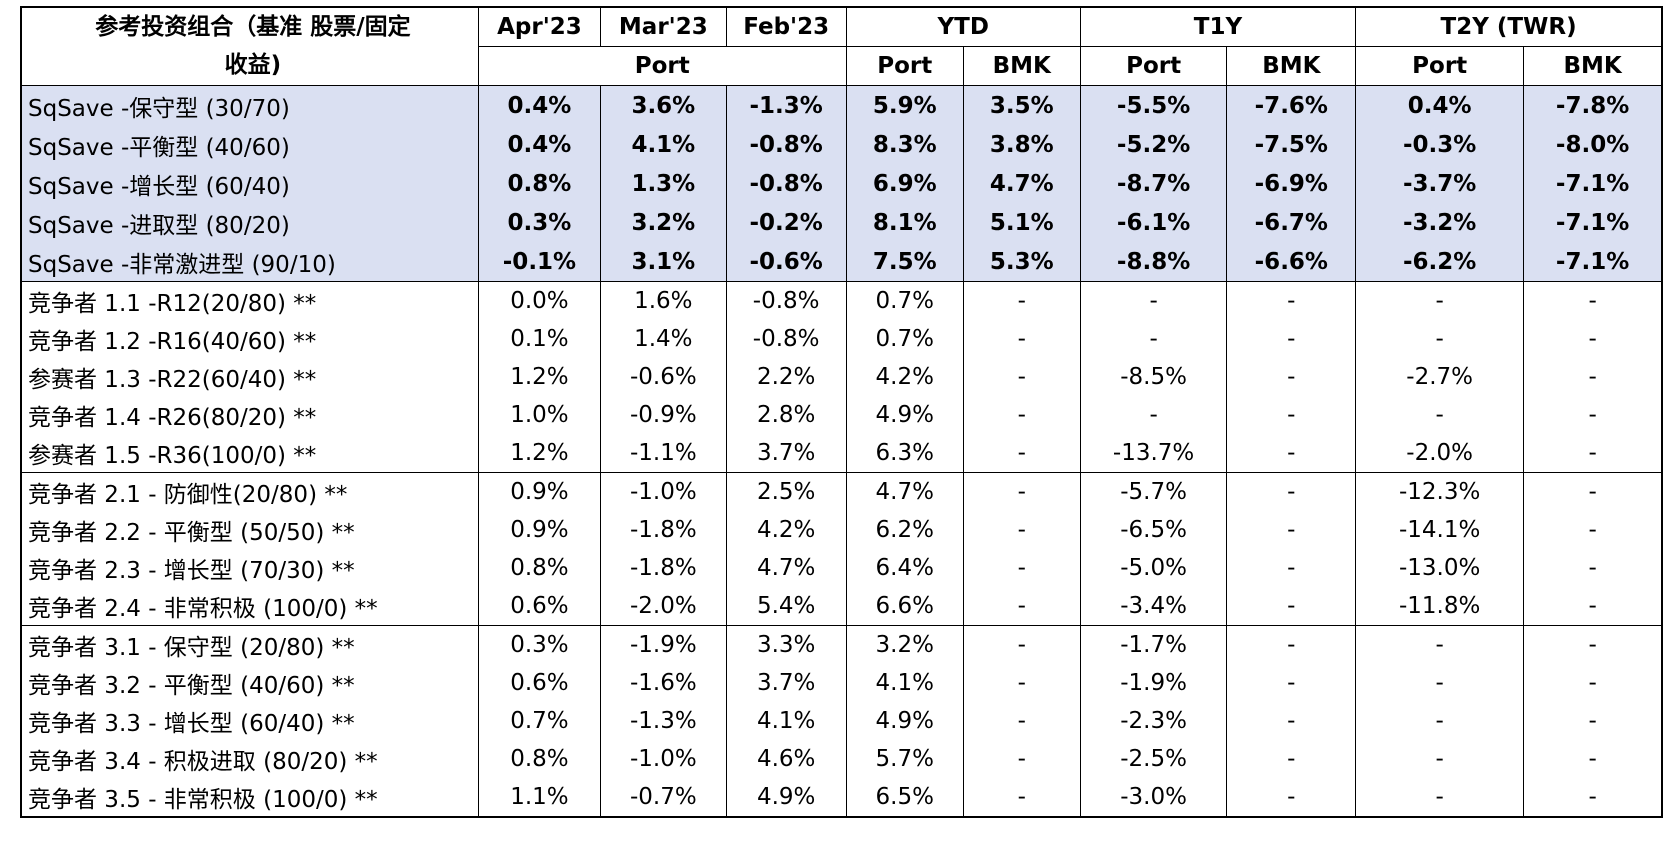 The height and width of the screenshot is (855, 1666). Describe the element at coordinates (1592, 144) in the screenshot. I see `cell-t2y-bmk: -8.0%` at that location.